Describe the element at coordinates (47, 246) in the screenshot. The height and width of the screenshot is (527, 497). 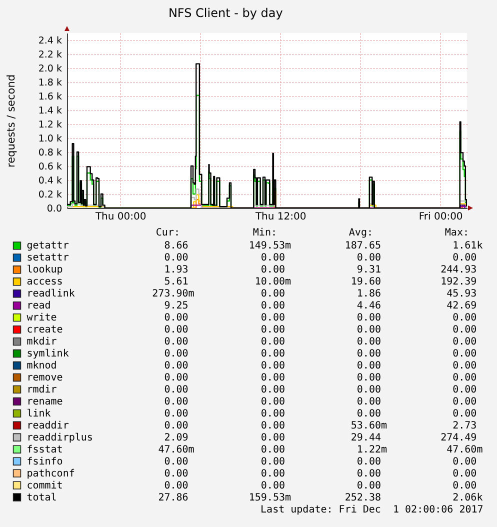
I see `legend-label: getattr` at that location.